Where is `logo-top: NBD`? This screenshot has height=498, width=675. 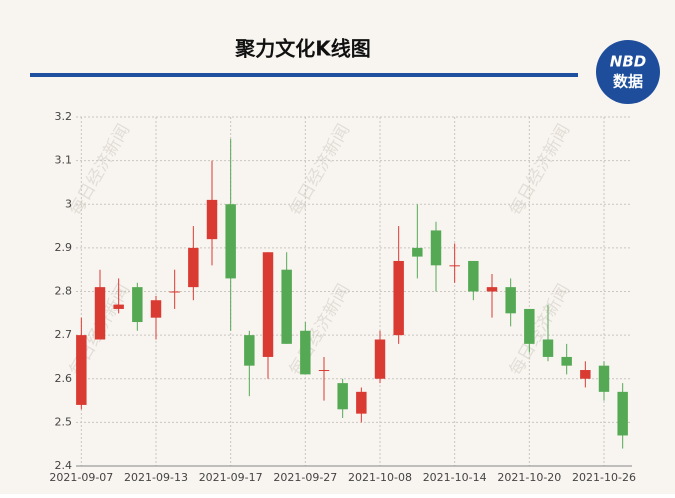
logo-top: NBD is located at coordinates (628, 62).